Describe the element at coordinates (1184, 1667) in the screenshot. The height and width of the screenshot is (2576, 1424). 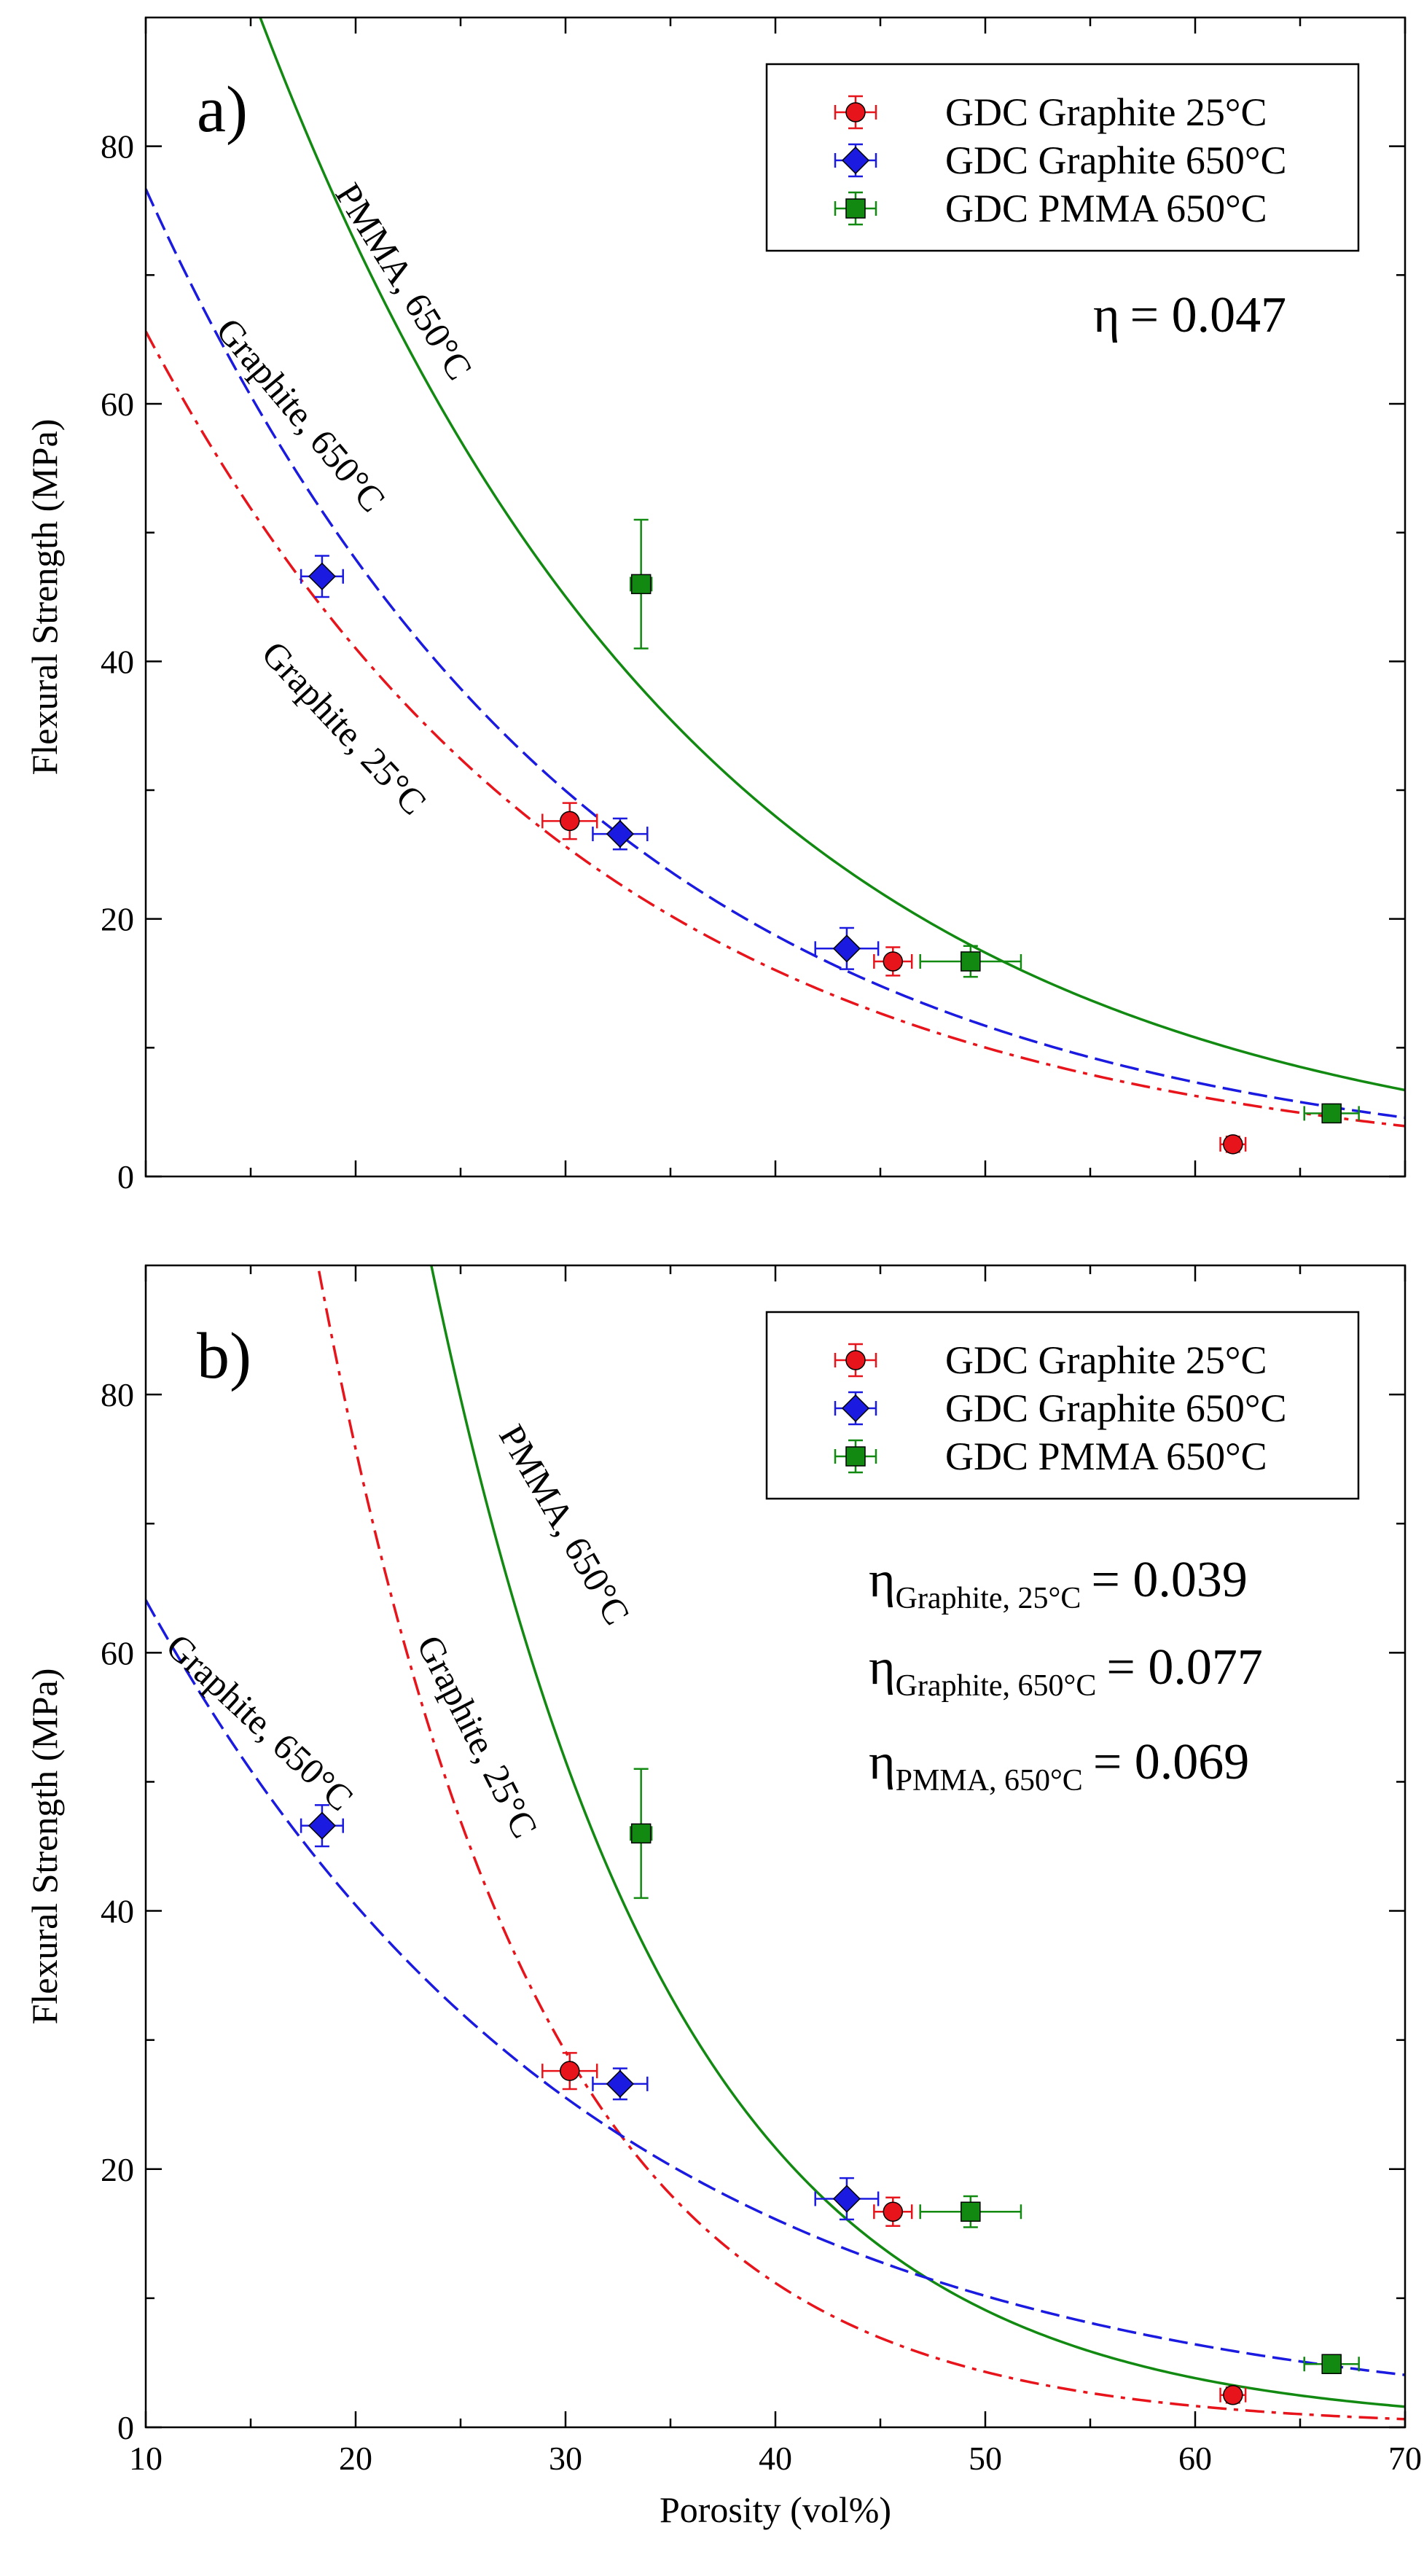
I see `eta-value: = 0.077` at that location.